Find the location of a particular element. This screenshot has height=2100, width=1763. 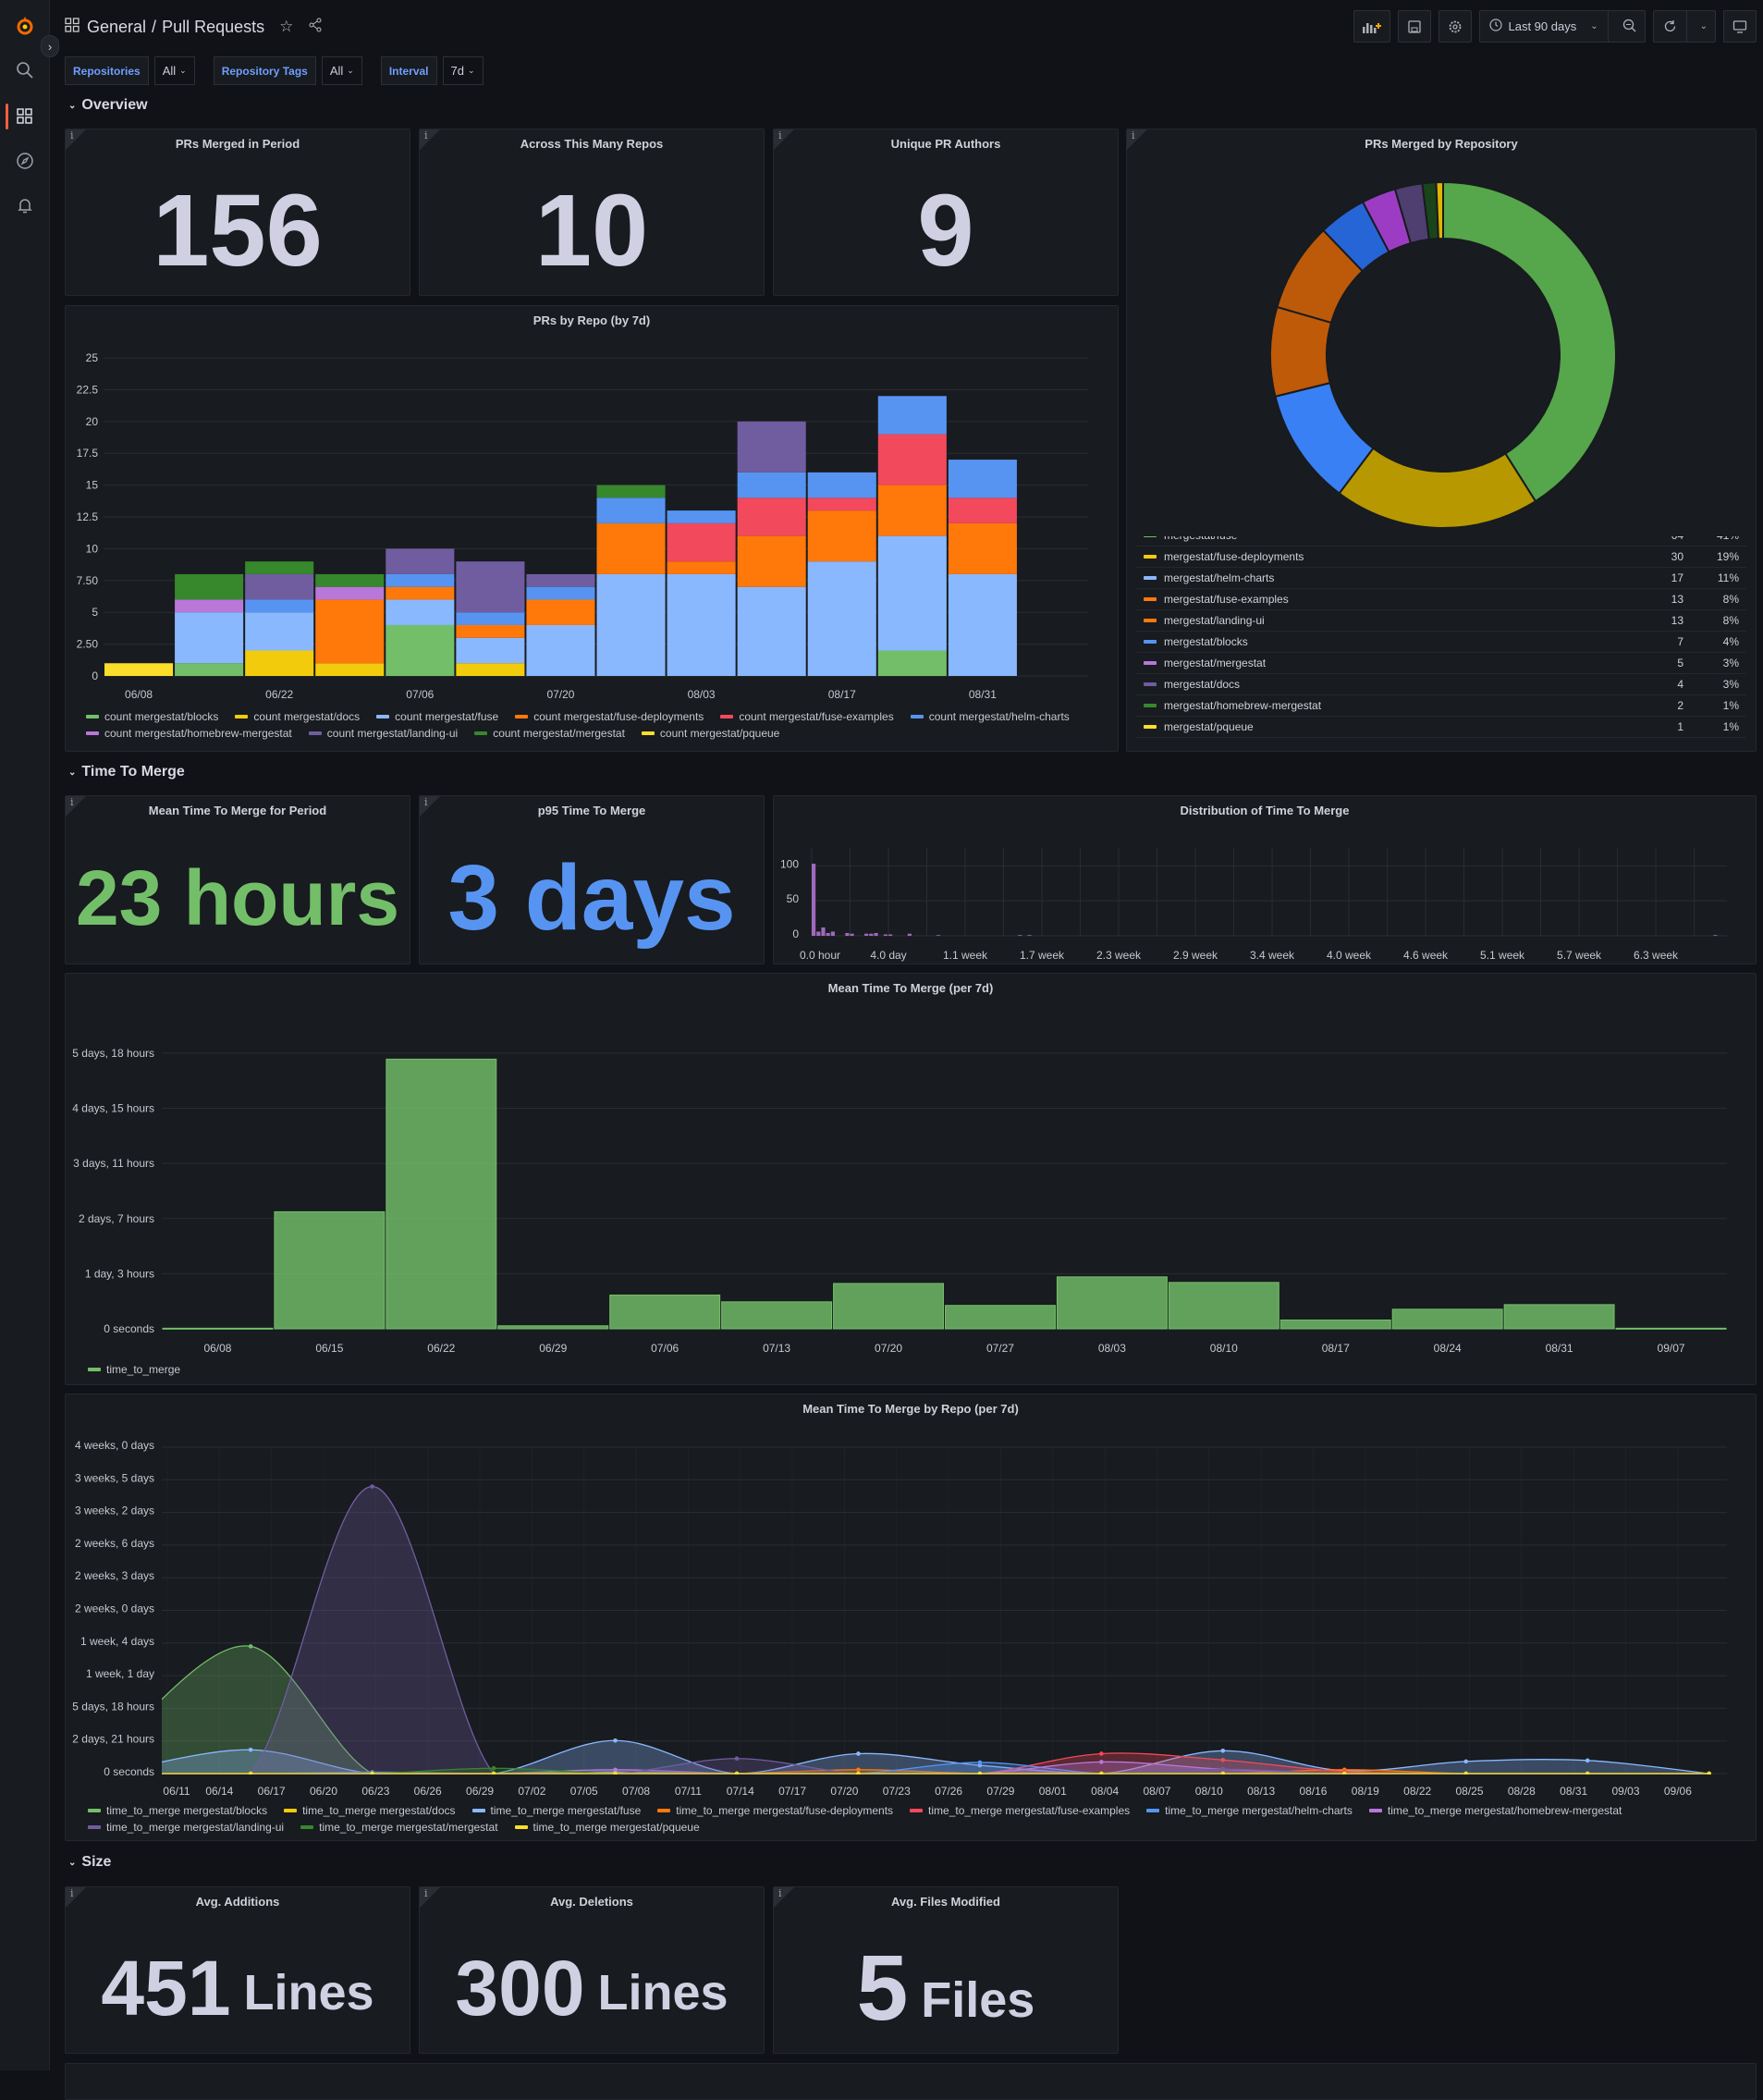

star-icon: ☆ is located at coordinates (286, 26).